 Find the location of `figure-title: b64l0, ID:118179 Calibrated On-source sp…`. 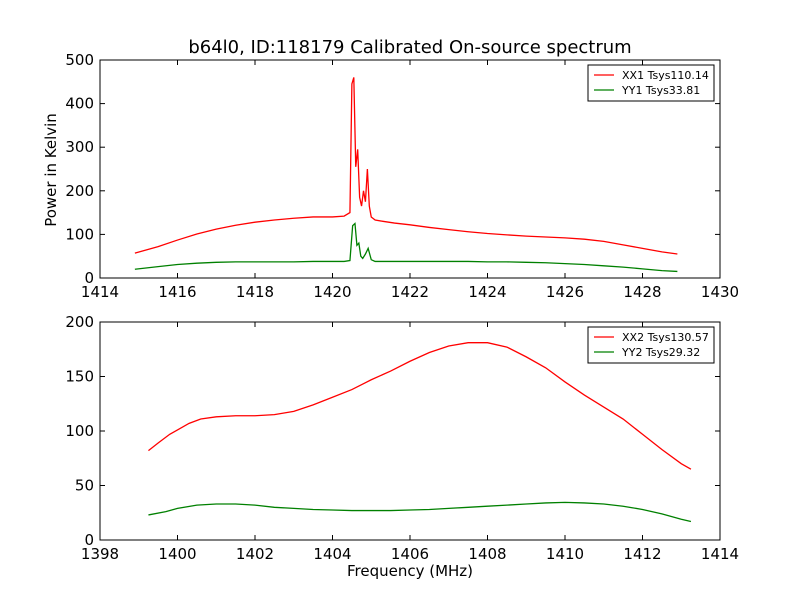

figure-title: b64l0, ID:118179 Calibrated On-source sp… is located at coordinates (409, 47).